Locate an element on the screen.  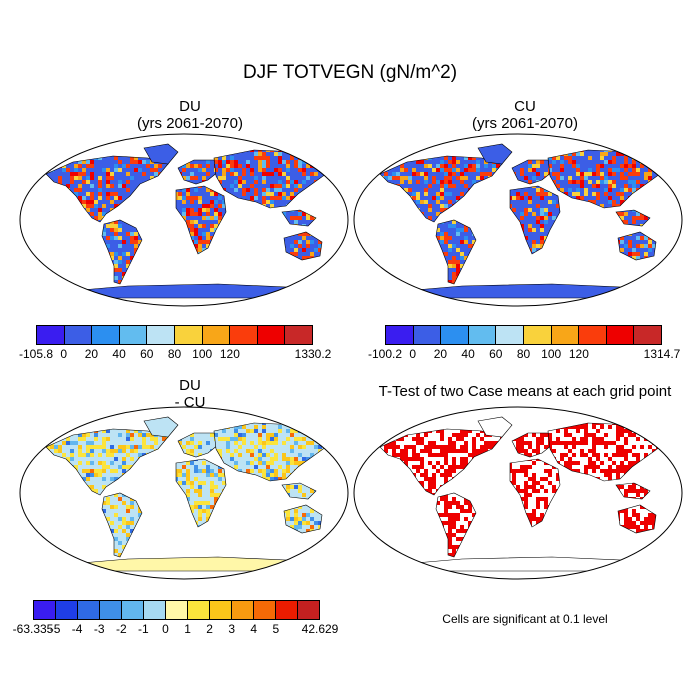
colorbar-difference-labels: -63.335 -5 -4 -3 -2 -1 0 1 2 3 4 5 42.629 is located at coordinates (176, 630).